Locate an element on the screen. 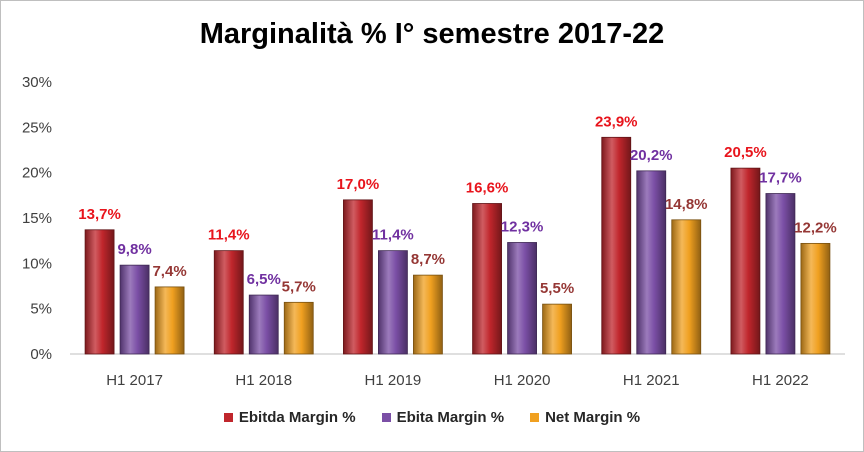  data-label: 12,3% is located at coordinates (522, 226).